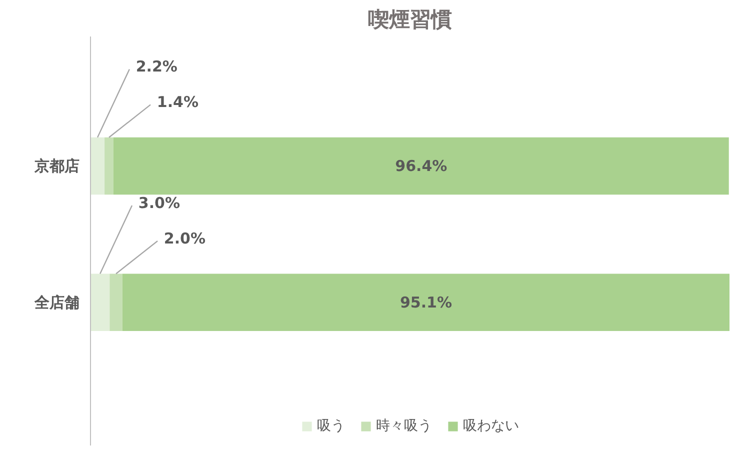  Describe the element at coordinates (331, 426) in the screenshot. I see `legend-label: 吸う` at that location.